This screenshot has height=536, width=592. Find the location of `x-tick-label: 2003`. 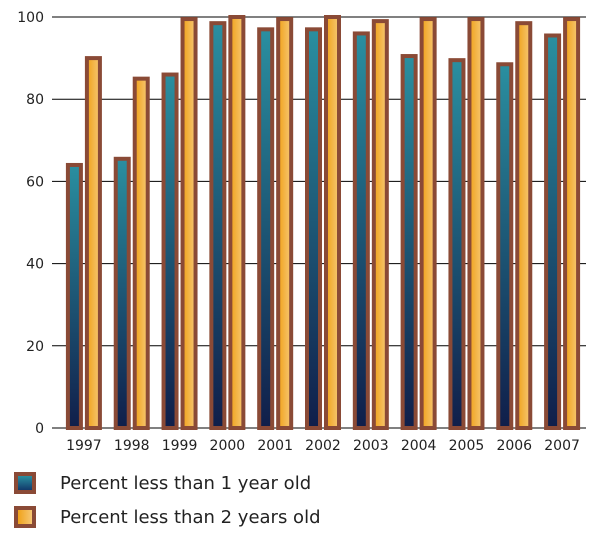

x-tick-label: 2003 is located at coordinates (371, 446).